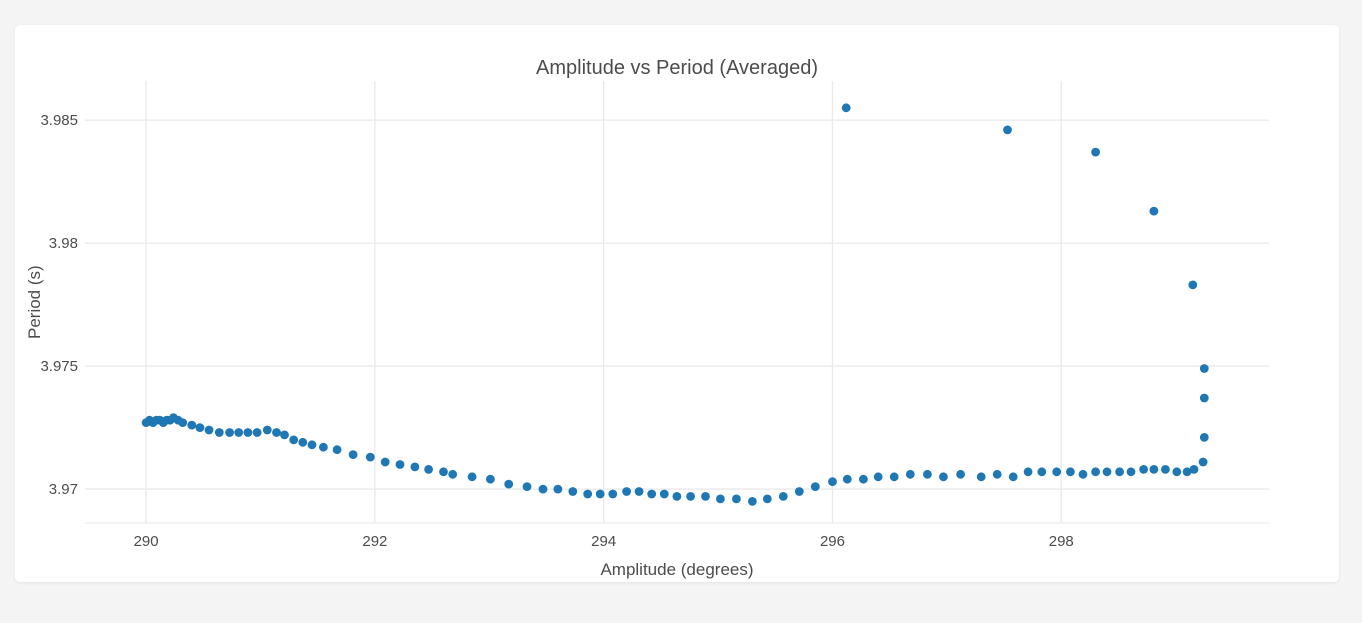  Describe the element at coordinates (59, 120) in the screenshot. I see `y-tick-label: 3.985` at that location.